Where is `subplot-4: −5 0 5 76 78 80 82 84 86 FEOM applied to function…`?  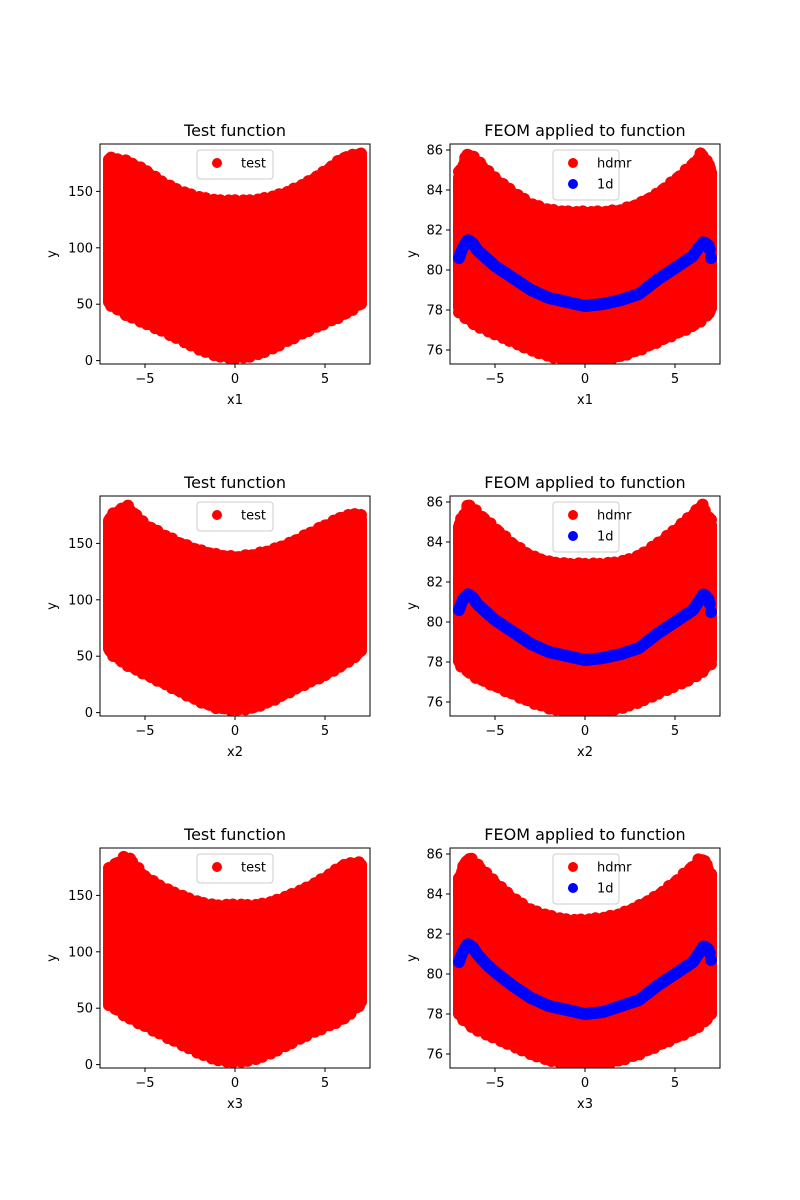
subplot-4: −5 0 5 76 78 80 82 84 86 FEOM applied to function… is located at coordinates (563, 616).